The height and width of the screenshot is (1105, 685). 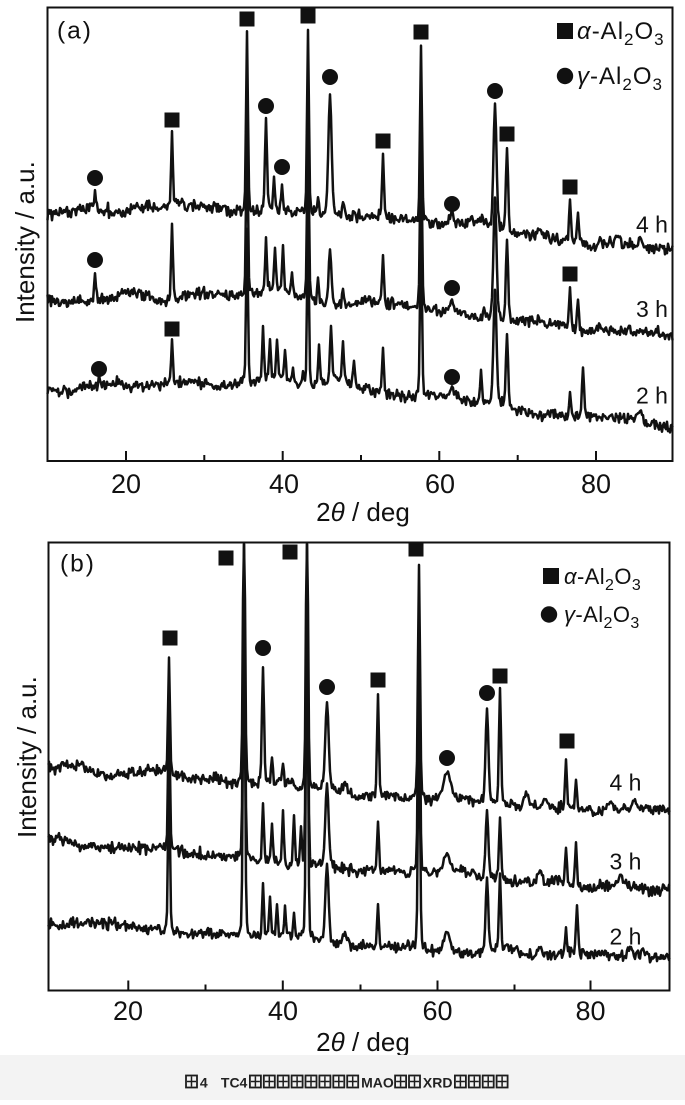 What do you see at coordinates (621, 33) in the screenshot?
I see `svg-text: α-Al2O3` at bounding box center [621, 33].